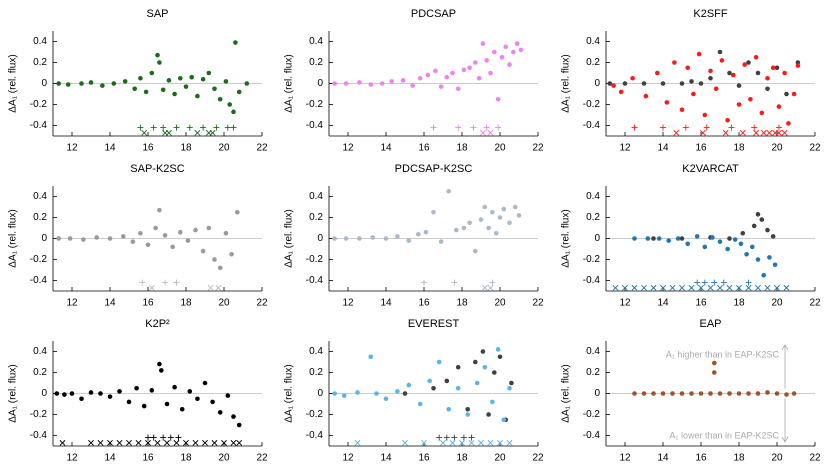 This screenshot has height=467, width=830. What do you see at coordinates (433, 14) in the screenshot?
I see `panel-title: PDCSAP` at bounding box center [433, 14].